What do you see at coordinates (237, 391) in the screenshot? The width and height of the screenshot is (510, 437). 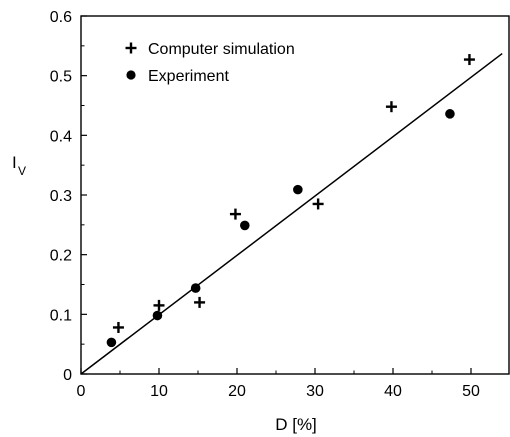 I see `x-tick-label: 20` at bounding box center [237, 391].